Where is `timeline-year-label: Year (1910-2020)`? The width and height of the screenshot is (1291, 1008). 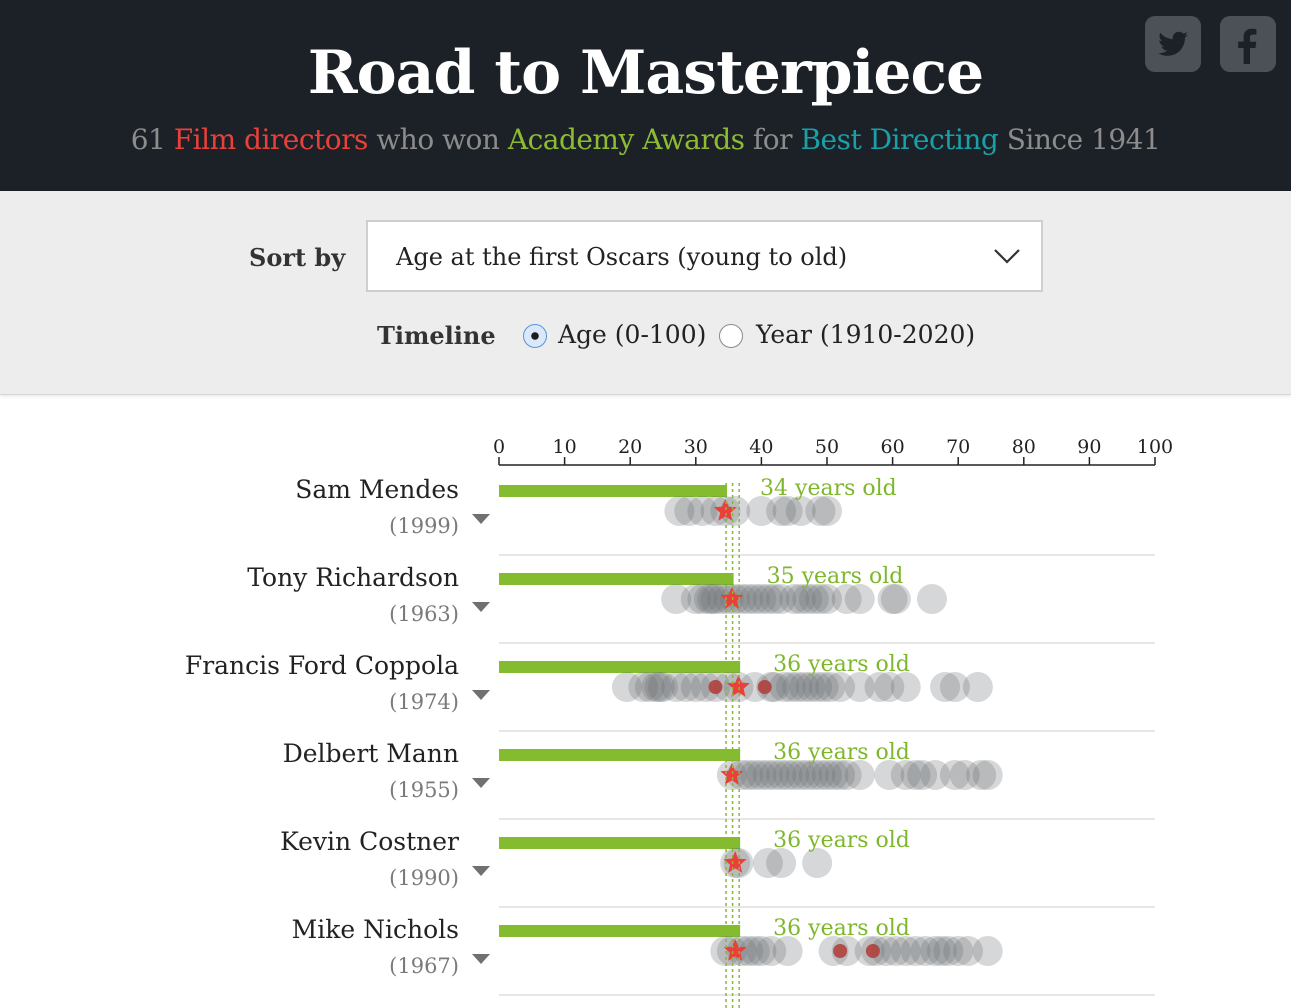
timeline-year-label: Year (1910-2020) is located at coordinates (866, 334).